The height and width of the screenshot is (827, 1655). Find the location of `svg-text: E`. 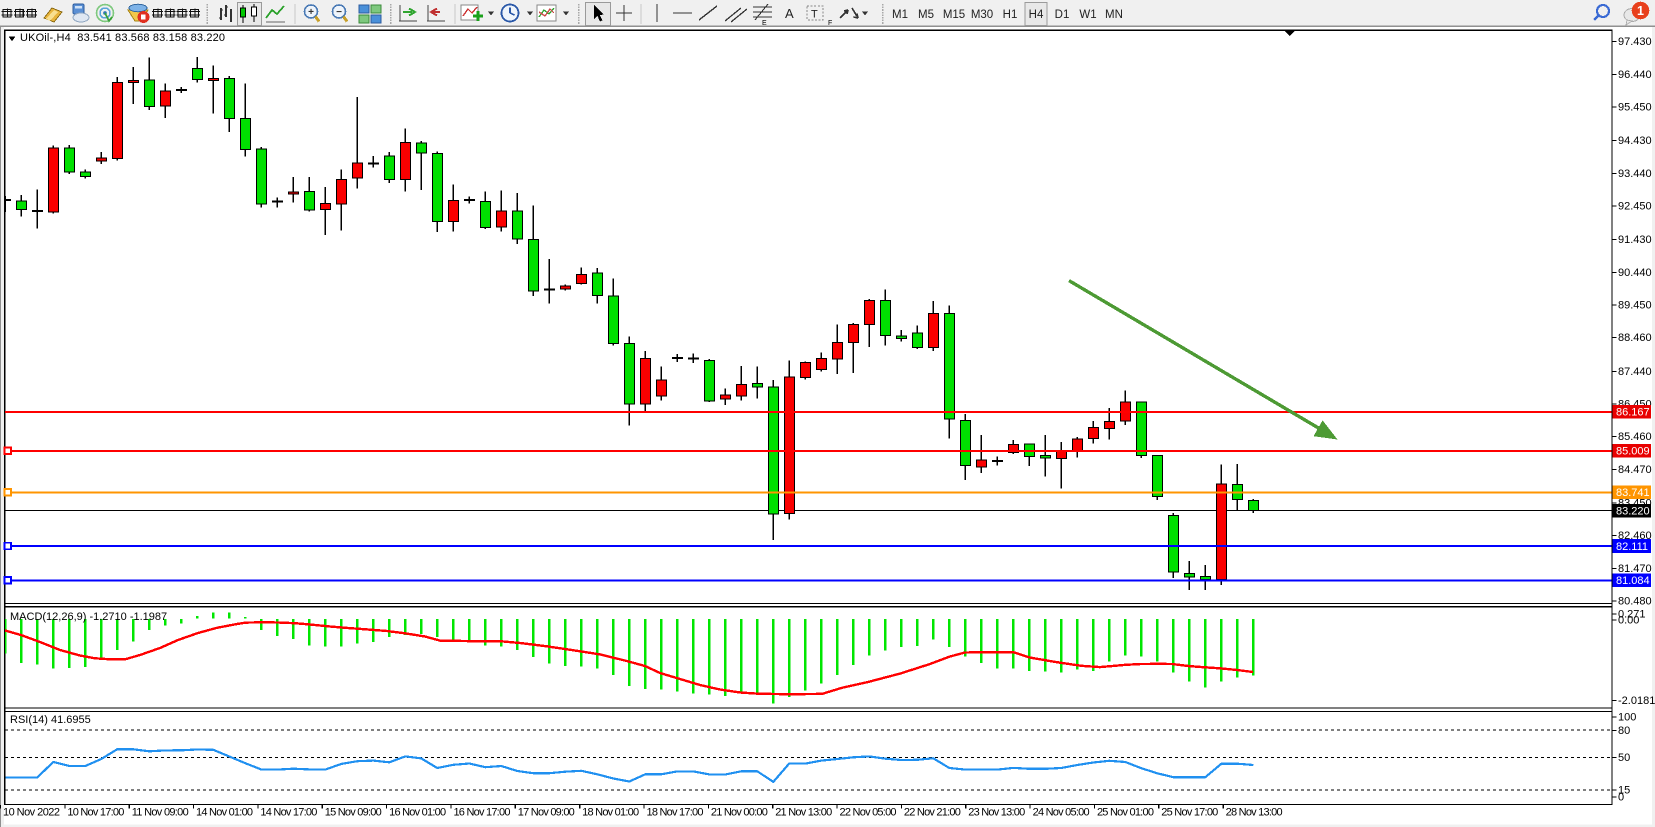

svg-text: E is located at coordinates (764, 23).